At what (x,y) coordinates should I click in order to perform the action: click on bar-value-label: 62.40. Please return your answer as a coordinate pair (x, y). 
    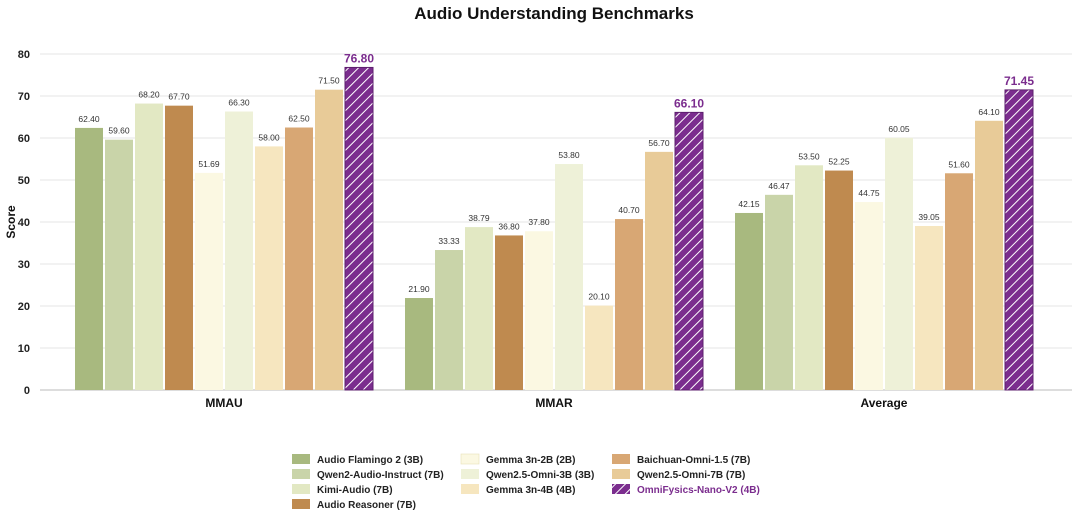
    Looking at the image, I should click on (89, 119).